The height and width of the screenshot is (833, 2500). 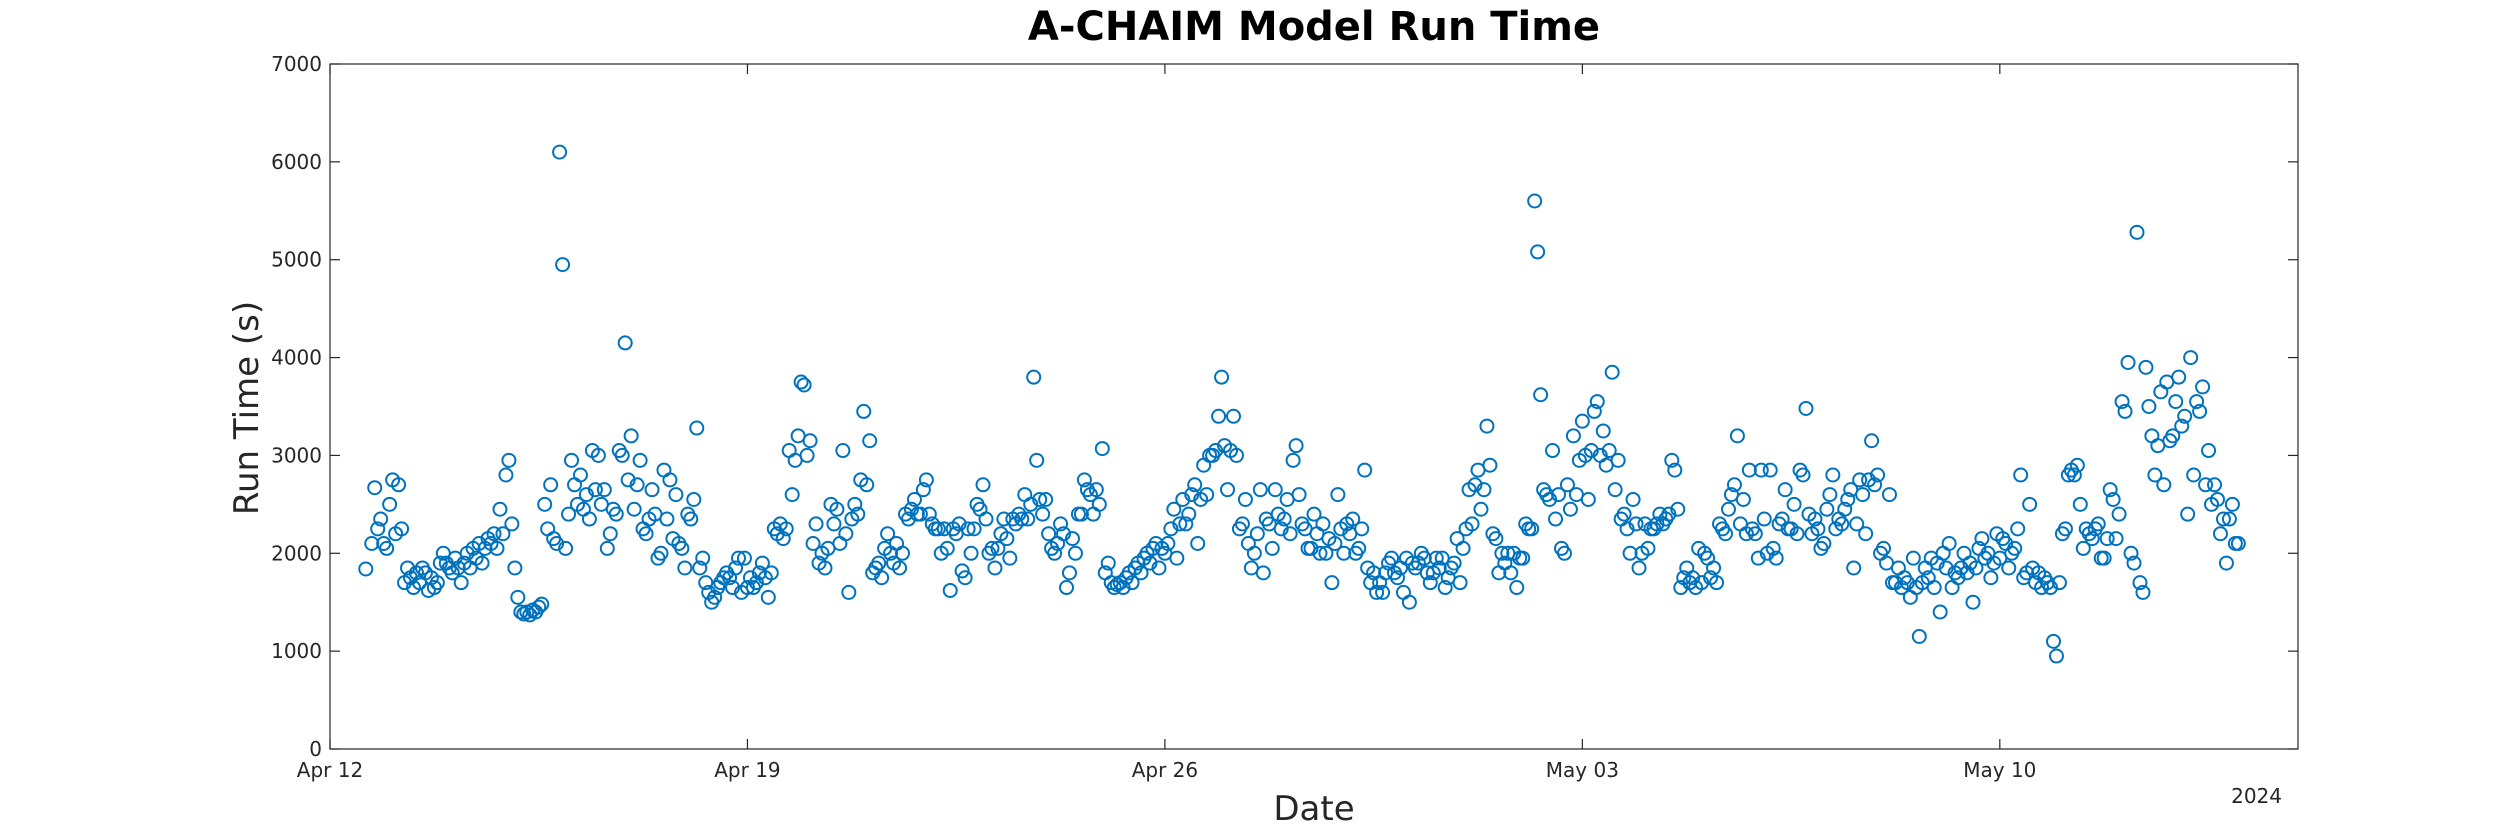 What do you see at coordinates (296, 455) in the screenshot?
I see `y-tick-label: 3000` at bounding box center [296, 455].